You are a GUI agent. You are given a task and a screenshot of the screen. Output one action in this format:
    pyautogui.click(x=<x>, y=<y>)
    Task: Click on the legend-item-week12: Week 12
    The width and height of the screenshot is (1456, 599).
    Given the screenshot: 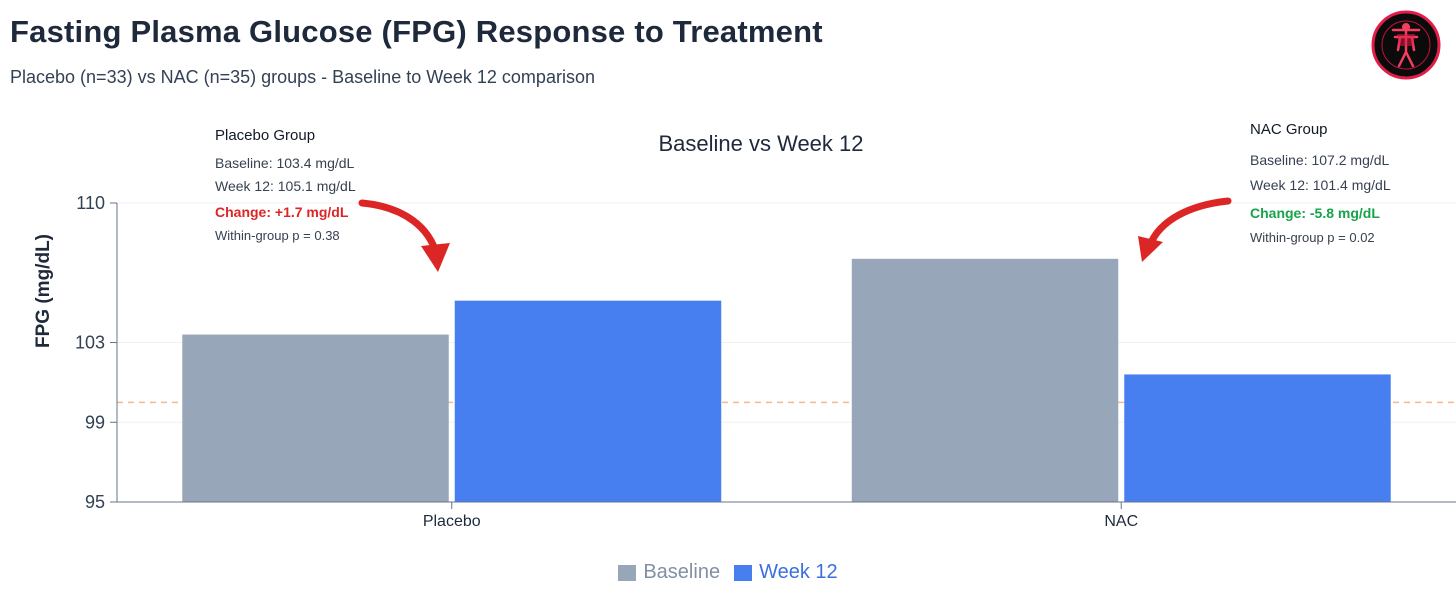 What is the action you would take?
    pyautogui.click(x=786, y=572)
    